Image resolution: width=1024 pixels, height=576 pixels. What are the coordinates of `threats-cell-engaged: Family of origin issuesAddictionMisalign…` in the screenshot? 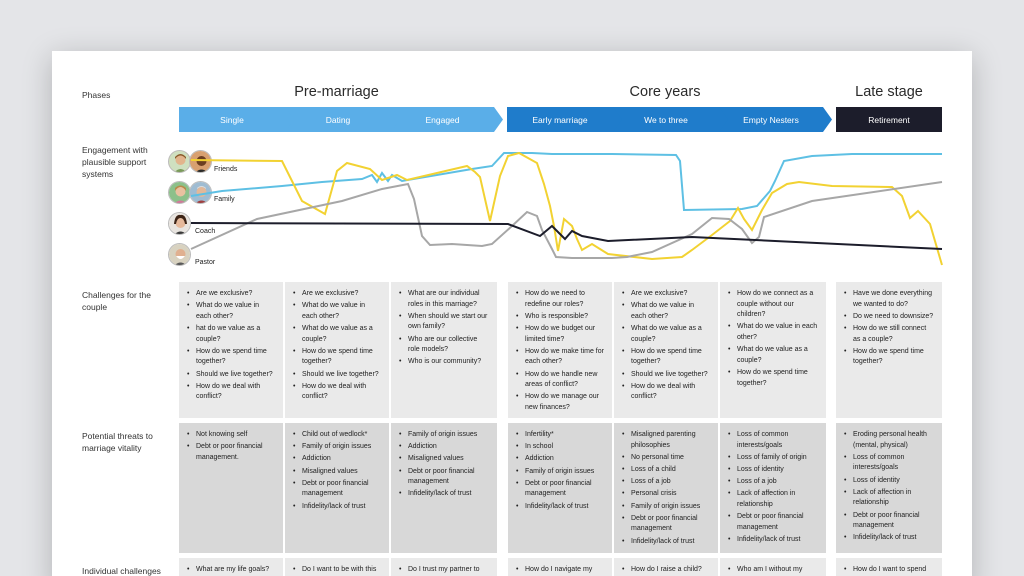 It's located at (444, 488).